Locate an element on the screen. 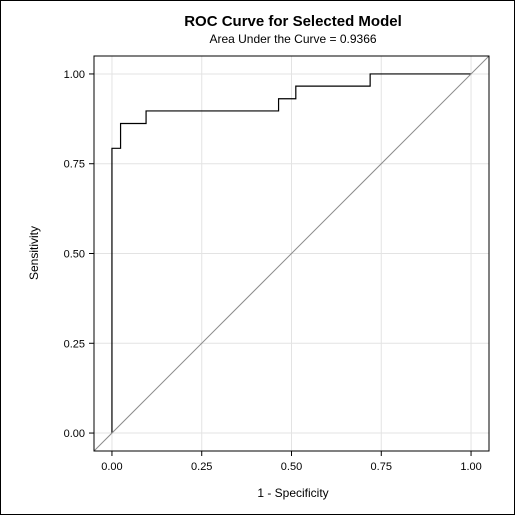 This screenshot has height=515, width=515. chart-title: ROC Curve for Selected Model is located at coordinates (293, 21).